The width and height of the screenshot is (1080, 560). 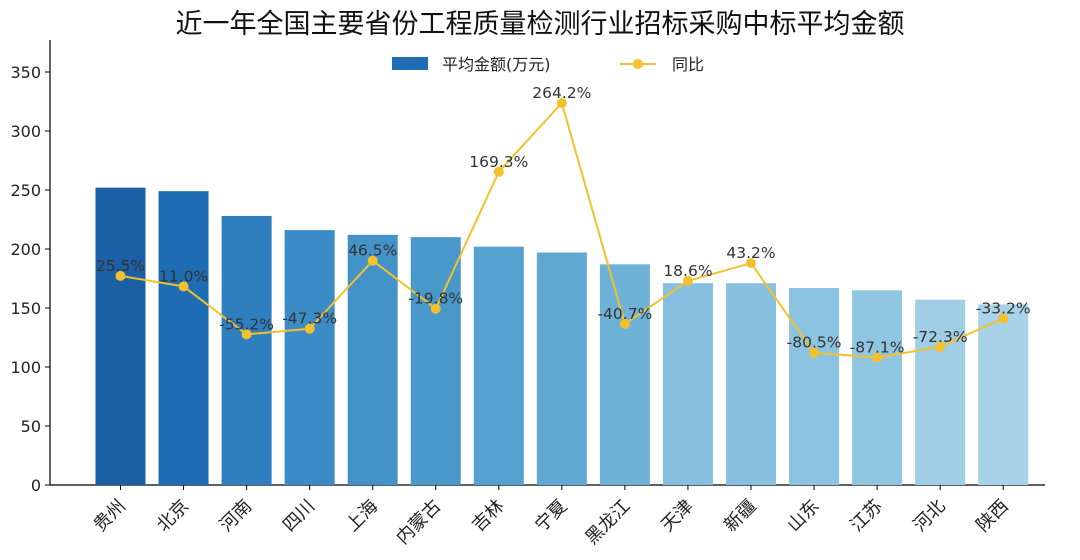 What do you see at coordinates (362, 516) in the screenshot?
I see `x-tick-label: 上海` at bounding box center [362, 516].